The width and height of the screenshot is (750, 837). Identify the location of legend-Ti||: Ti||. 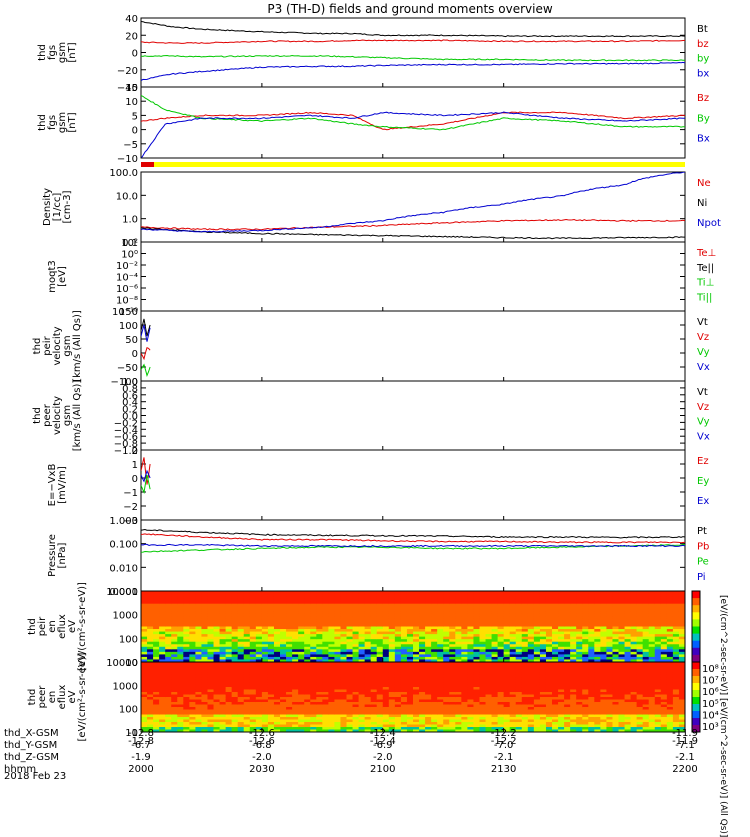
(704, 297).